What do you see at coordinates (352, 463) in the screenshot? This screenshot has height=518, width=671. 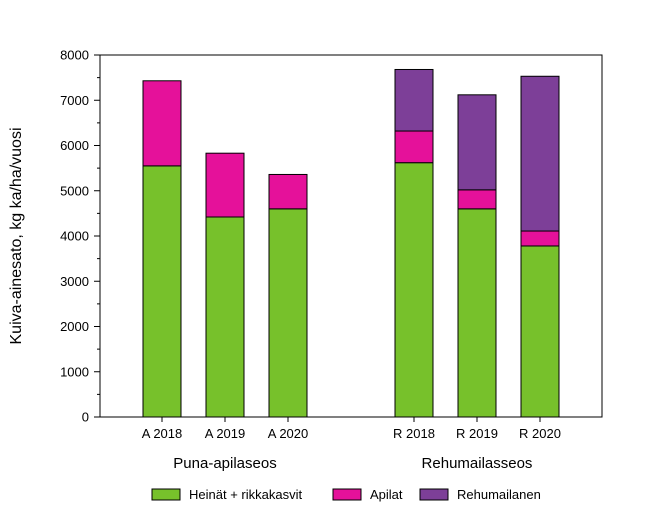 I see `group-labels: Puna-apilaseos Rehumailasseos` at bounding box center [352, 463].